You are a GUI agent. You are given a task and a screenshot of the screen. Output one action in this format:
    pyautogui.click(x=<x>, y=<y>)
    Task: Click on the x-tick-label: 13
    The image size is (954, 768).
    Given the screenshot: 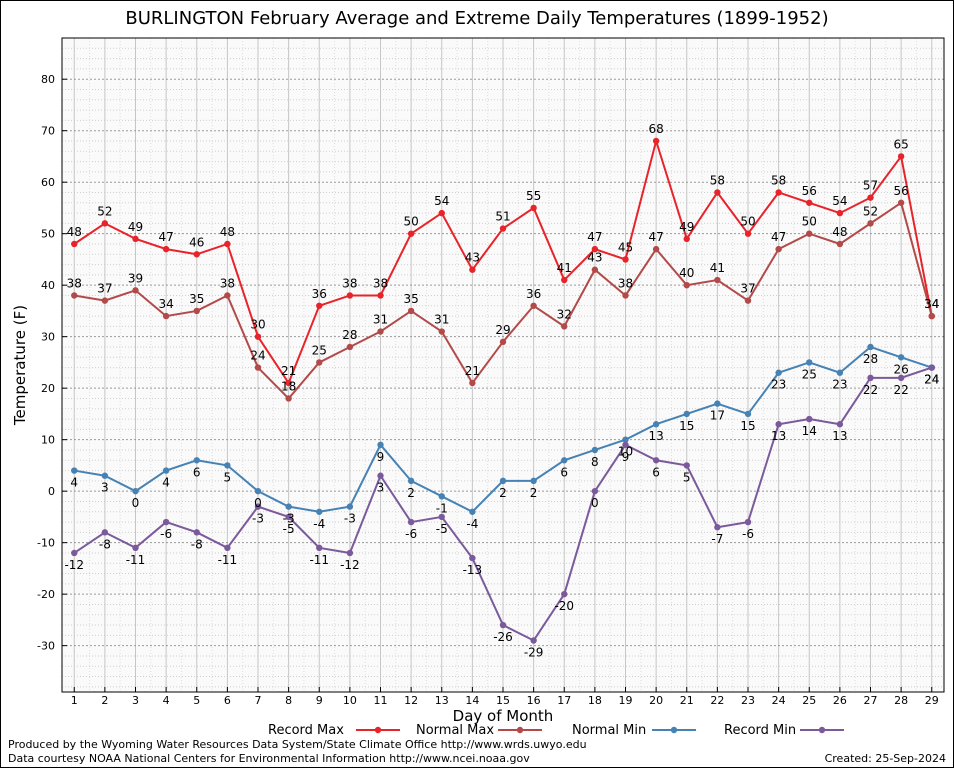 What is the action you would take?
    pyautogui.click(x=442, y=700)
    